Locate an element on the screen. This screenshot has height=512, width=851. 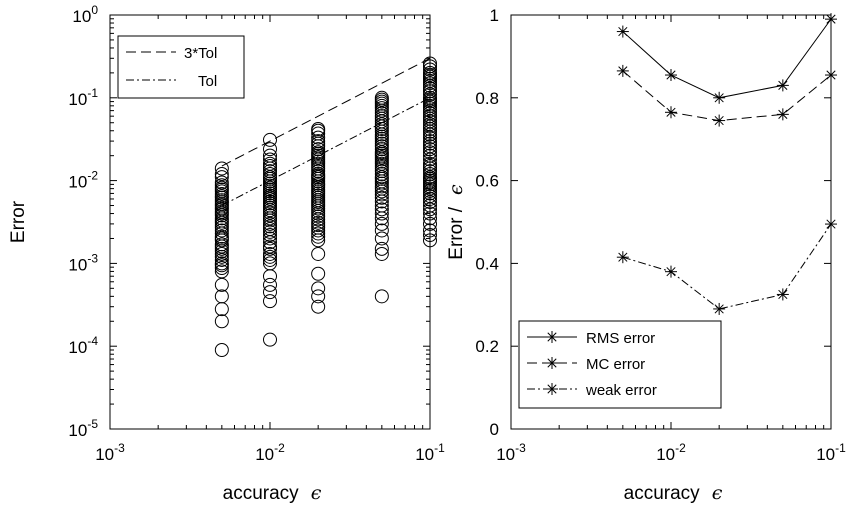
legend-marker-weak-error is located at coordinates (552, 389).